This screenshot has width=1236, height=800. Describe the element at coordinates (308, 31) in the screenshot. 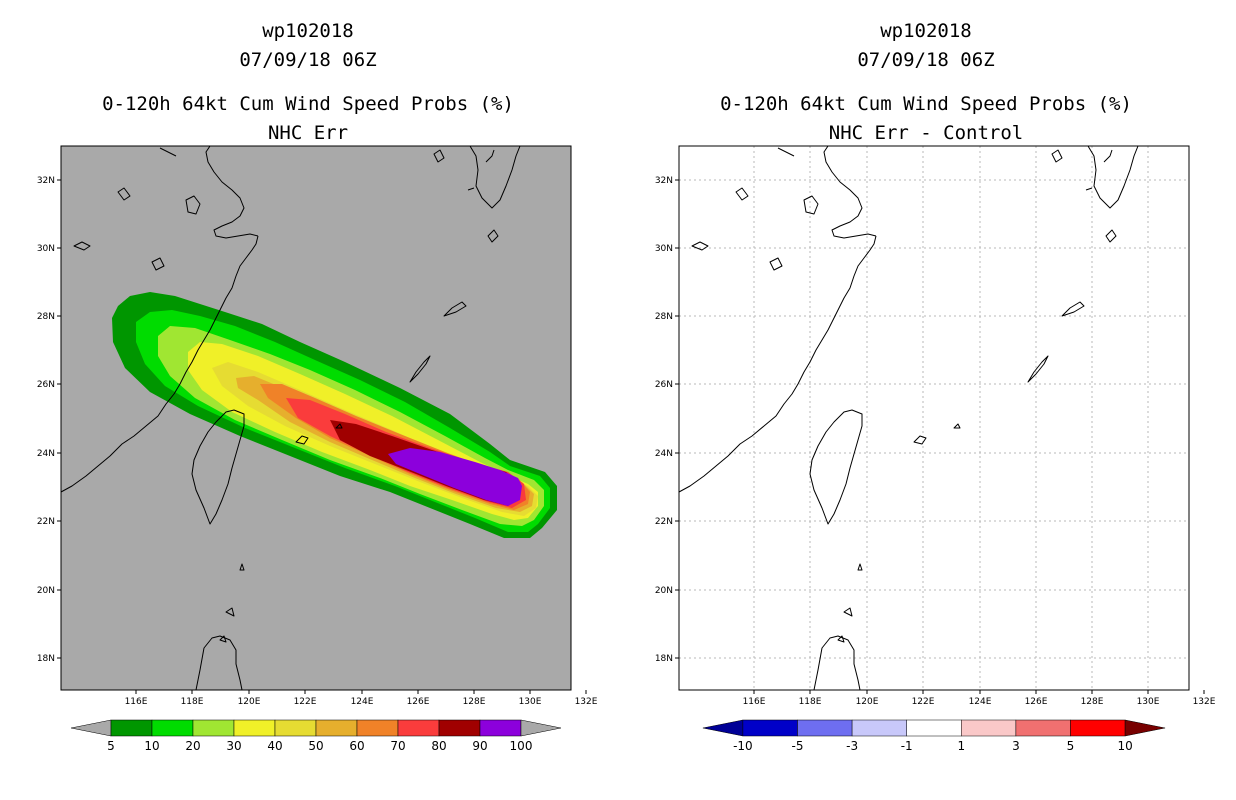

I see `left-storm-id: wp102018` at that location.